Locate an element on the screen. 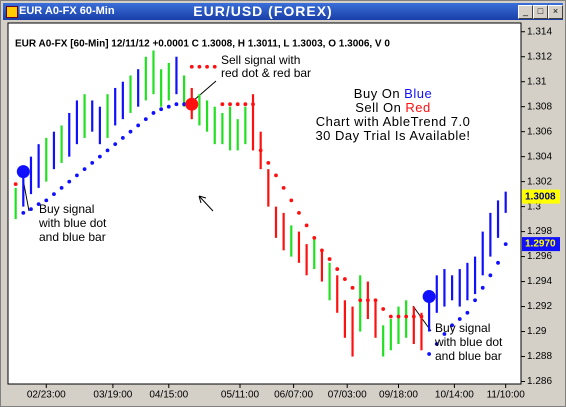 This screenshot has width=566, height=407. y-tick-label: 1.308 is located at coordinates (539, 106).